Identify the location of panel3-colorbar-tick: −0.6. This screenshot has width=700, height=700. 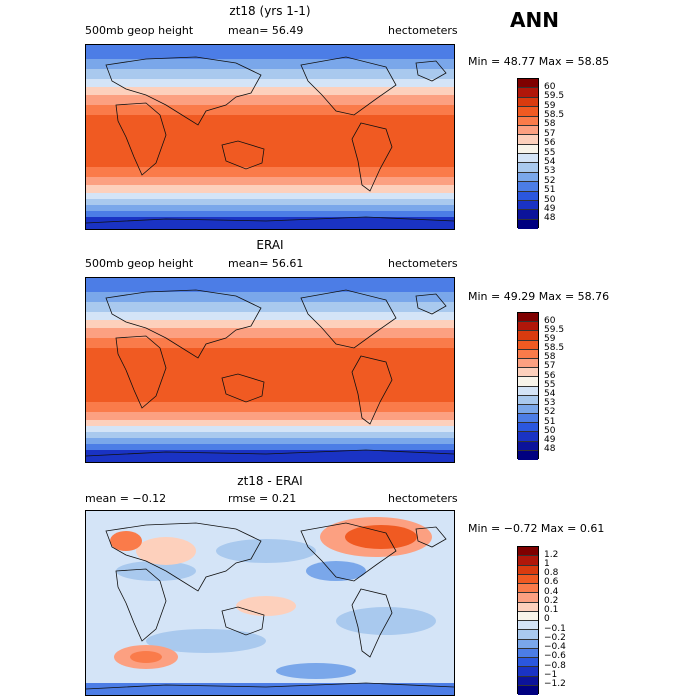
(555, 656).